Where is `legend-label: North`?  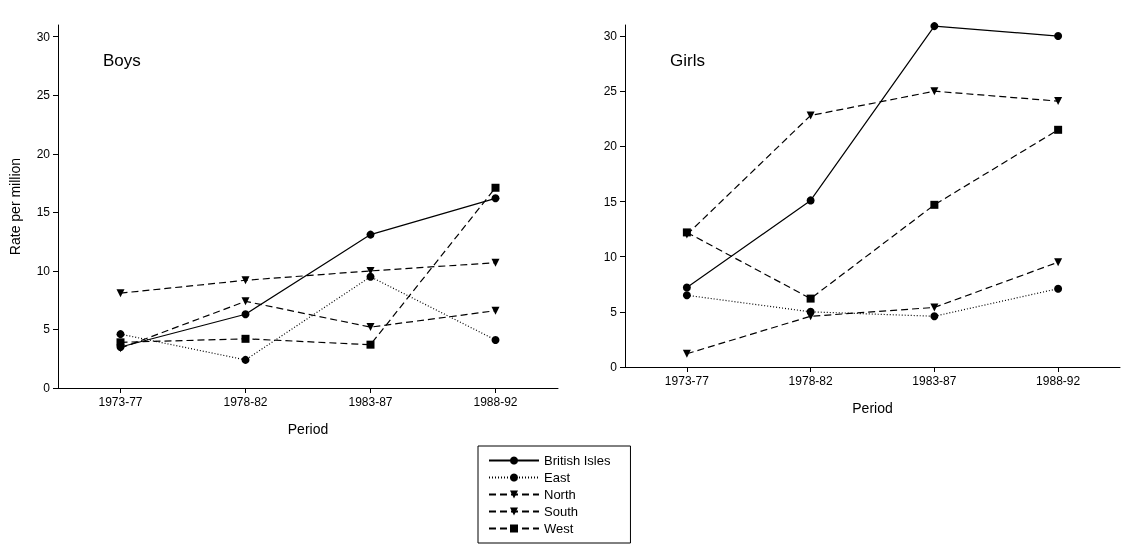 legend-label: North is located at coordinates (560, 494).